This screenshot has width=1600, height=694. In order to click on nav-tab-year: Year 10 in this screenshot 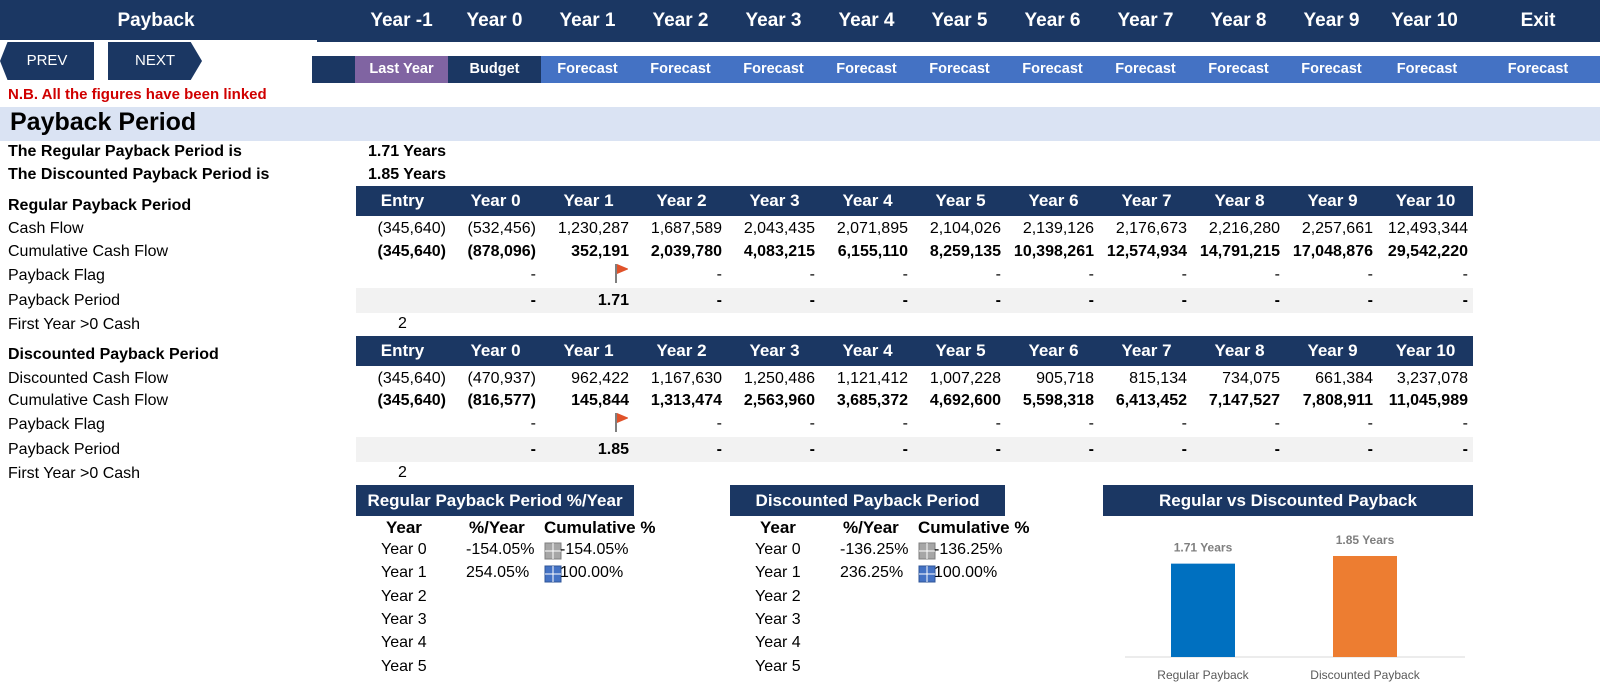, I will do `click(1424, 20)`.